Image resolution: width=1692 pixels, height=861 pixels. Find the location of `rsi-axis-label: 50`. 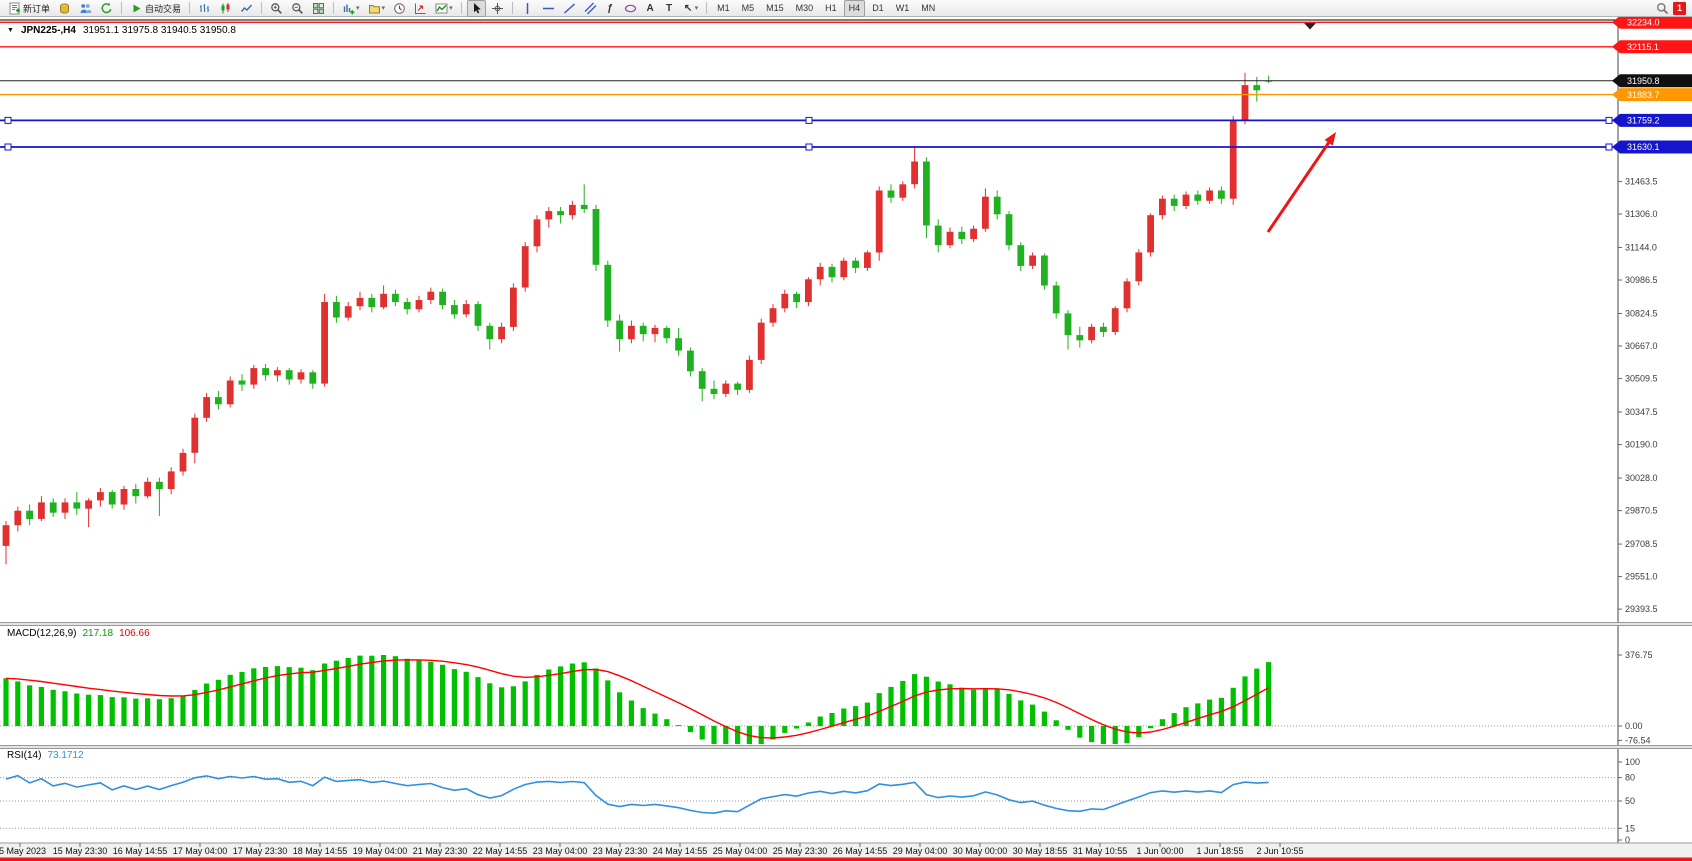

rsi-axis-label: 50 is located at coordinates (1630, 801).